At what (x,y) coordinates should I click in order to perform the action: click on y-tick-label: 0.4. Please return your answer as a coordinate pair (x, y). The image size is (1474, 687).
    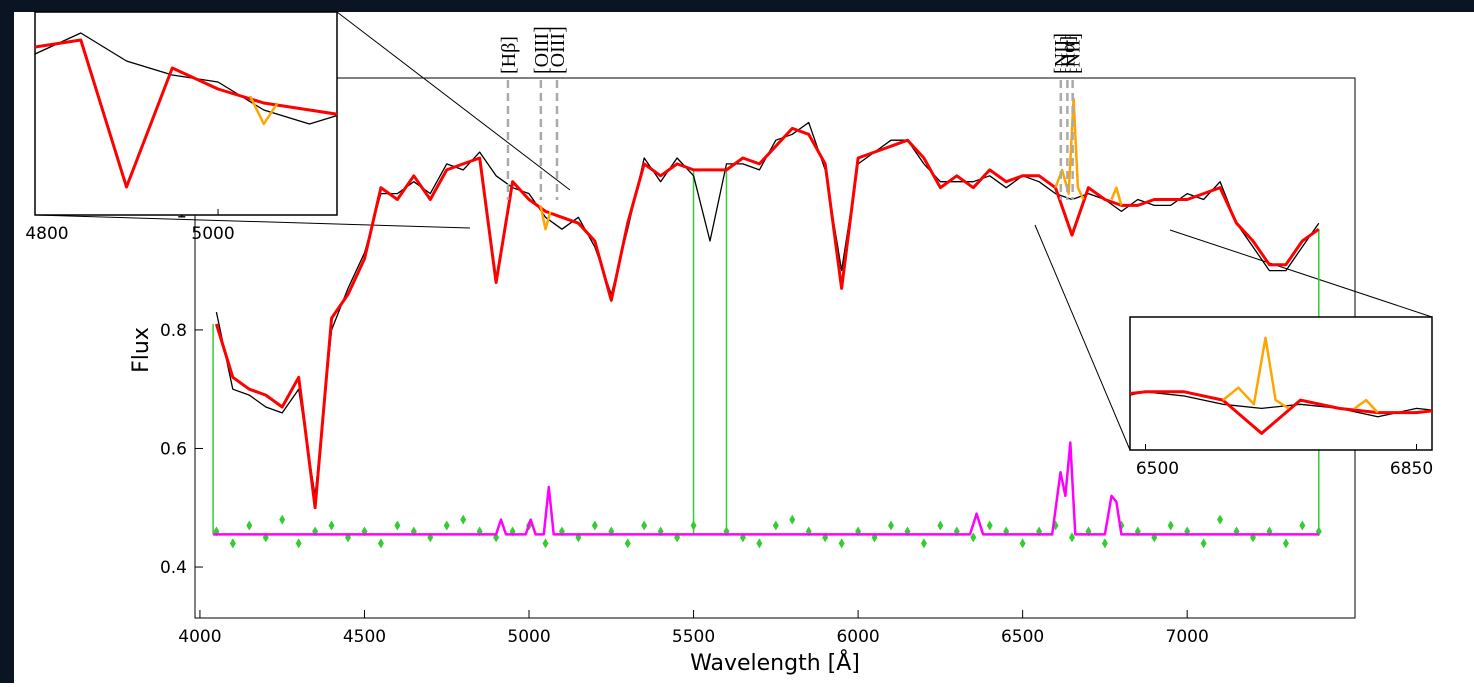
    Looking at the image, I should click on (173, 568).